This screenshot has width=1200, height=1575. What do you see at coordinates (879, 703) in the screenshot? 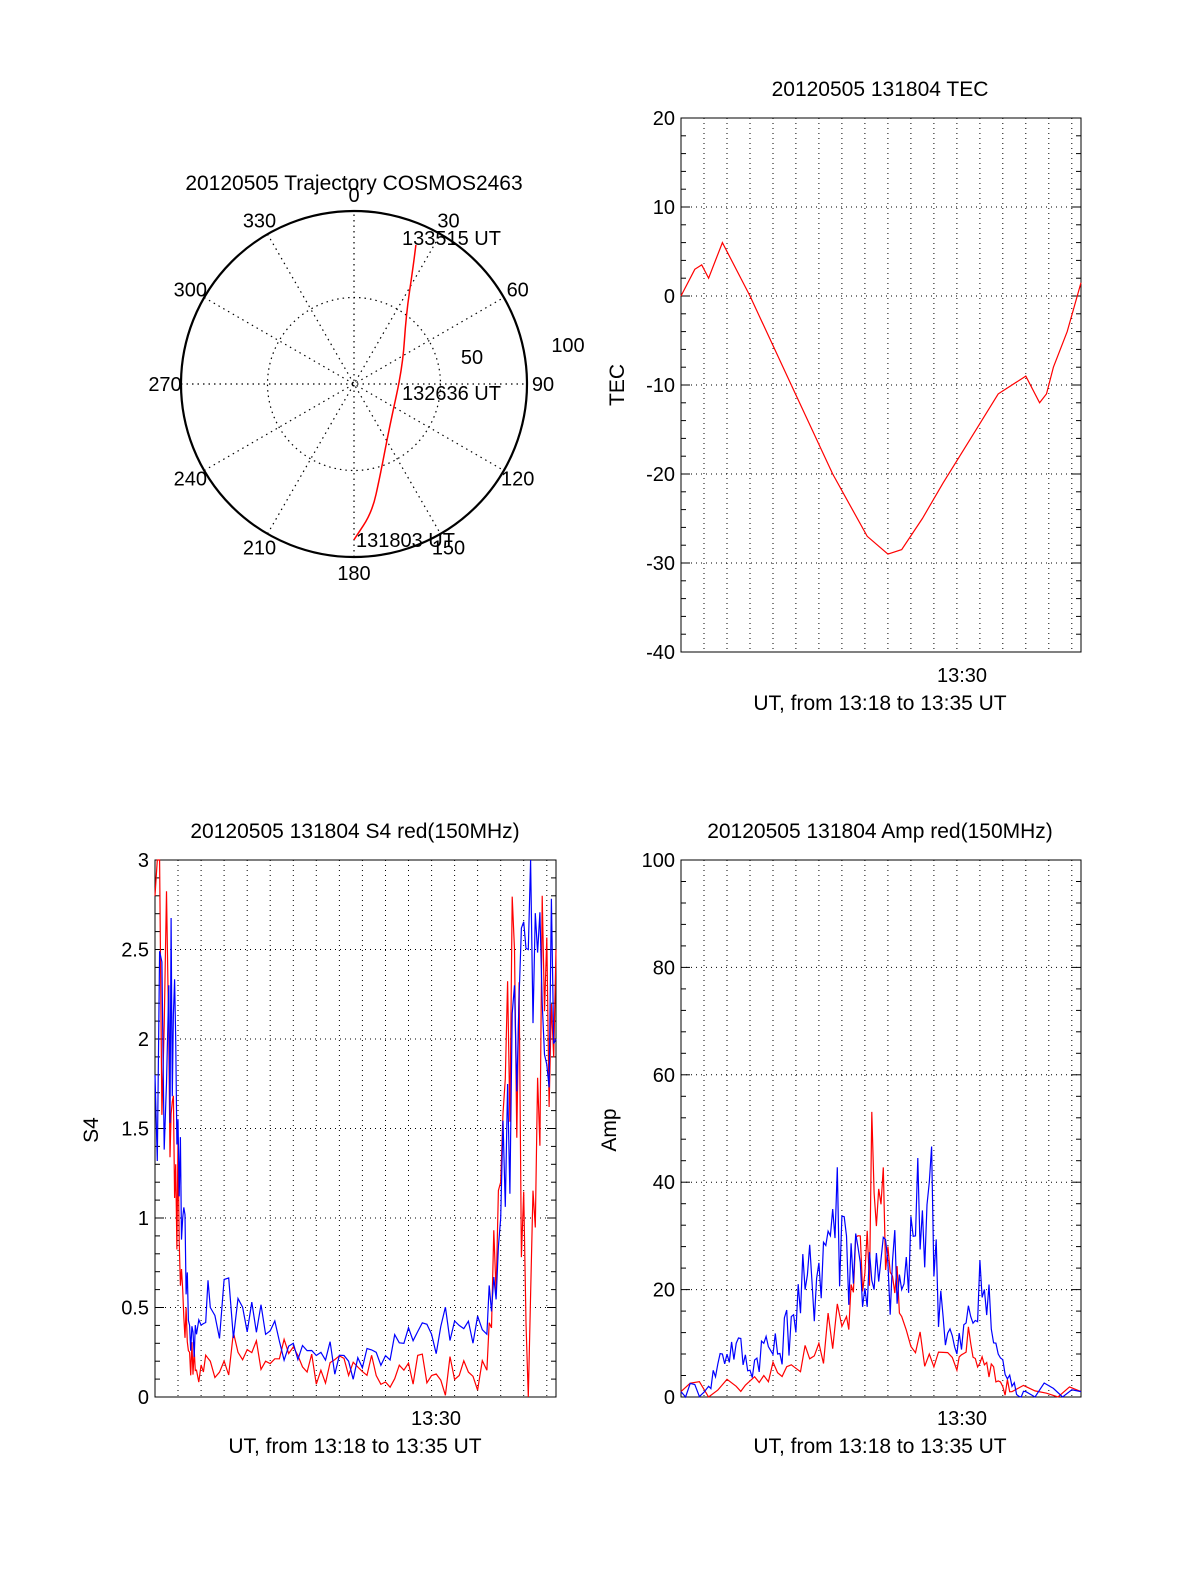
I see `tec-x-axis-label: UT, from 13:18 to 13:35 UT` at bounding box center [879, 703].